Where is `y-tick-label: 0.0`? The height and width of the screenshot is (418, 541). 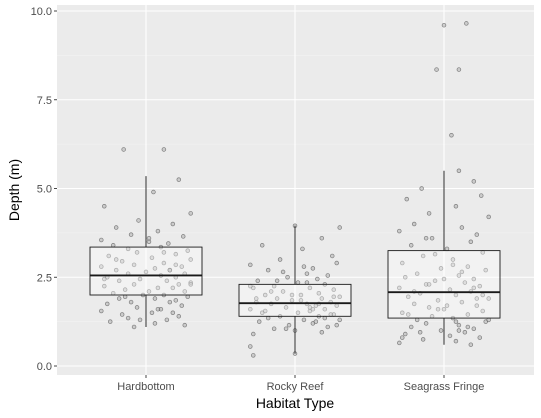 y-tick-label: 0.0 is located at coordinates (44, 367).